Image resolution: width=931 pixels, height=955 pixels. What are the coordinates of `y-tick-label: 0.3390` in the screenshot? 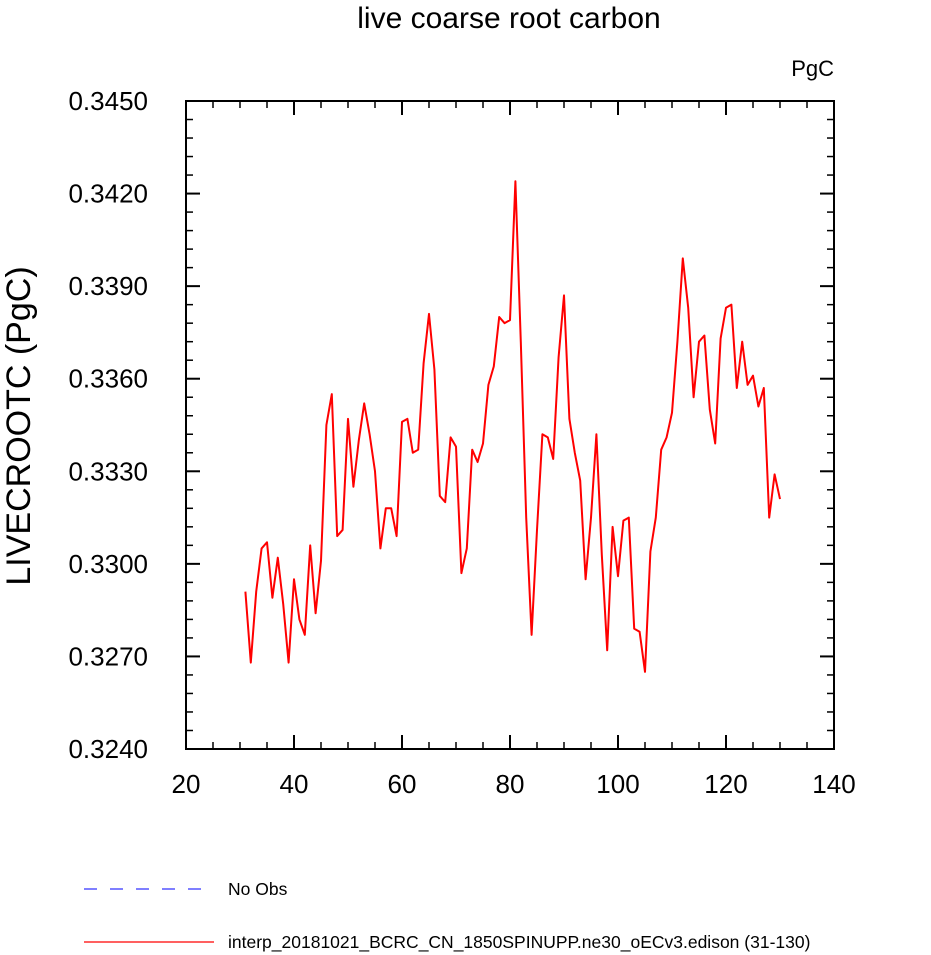 It's located at (108, 286).